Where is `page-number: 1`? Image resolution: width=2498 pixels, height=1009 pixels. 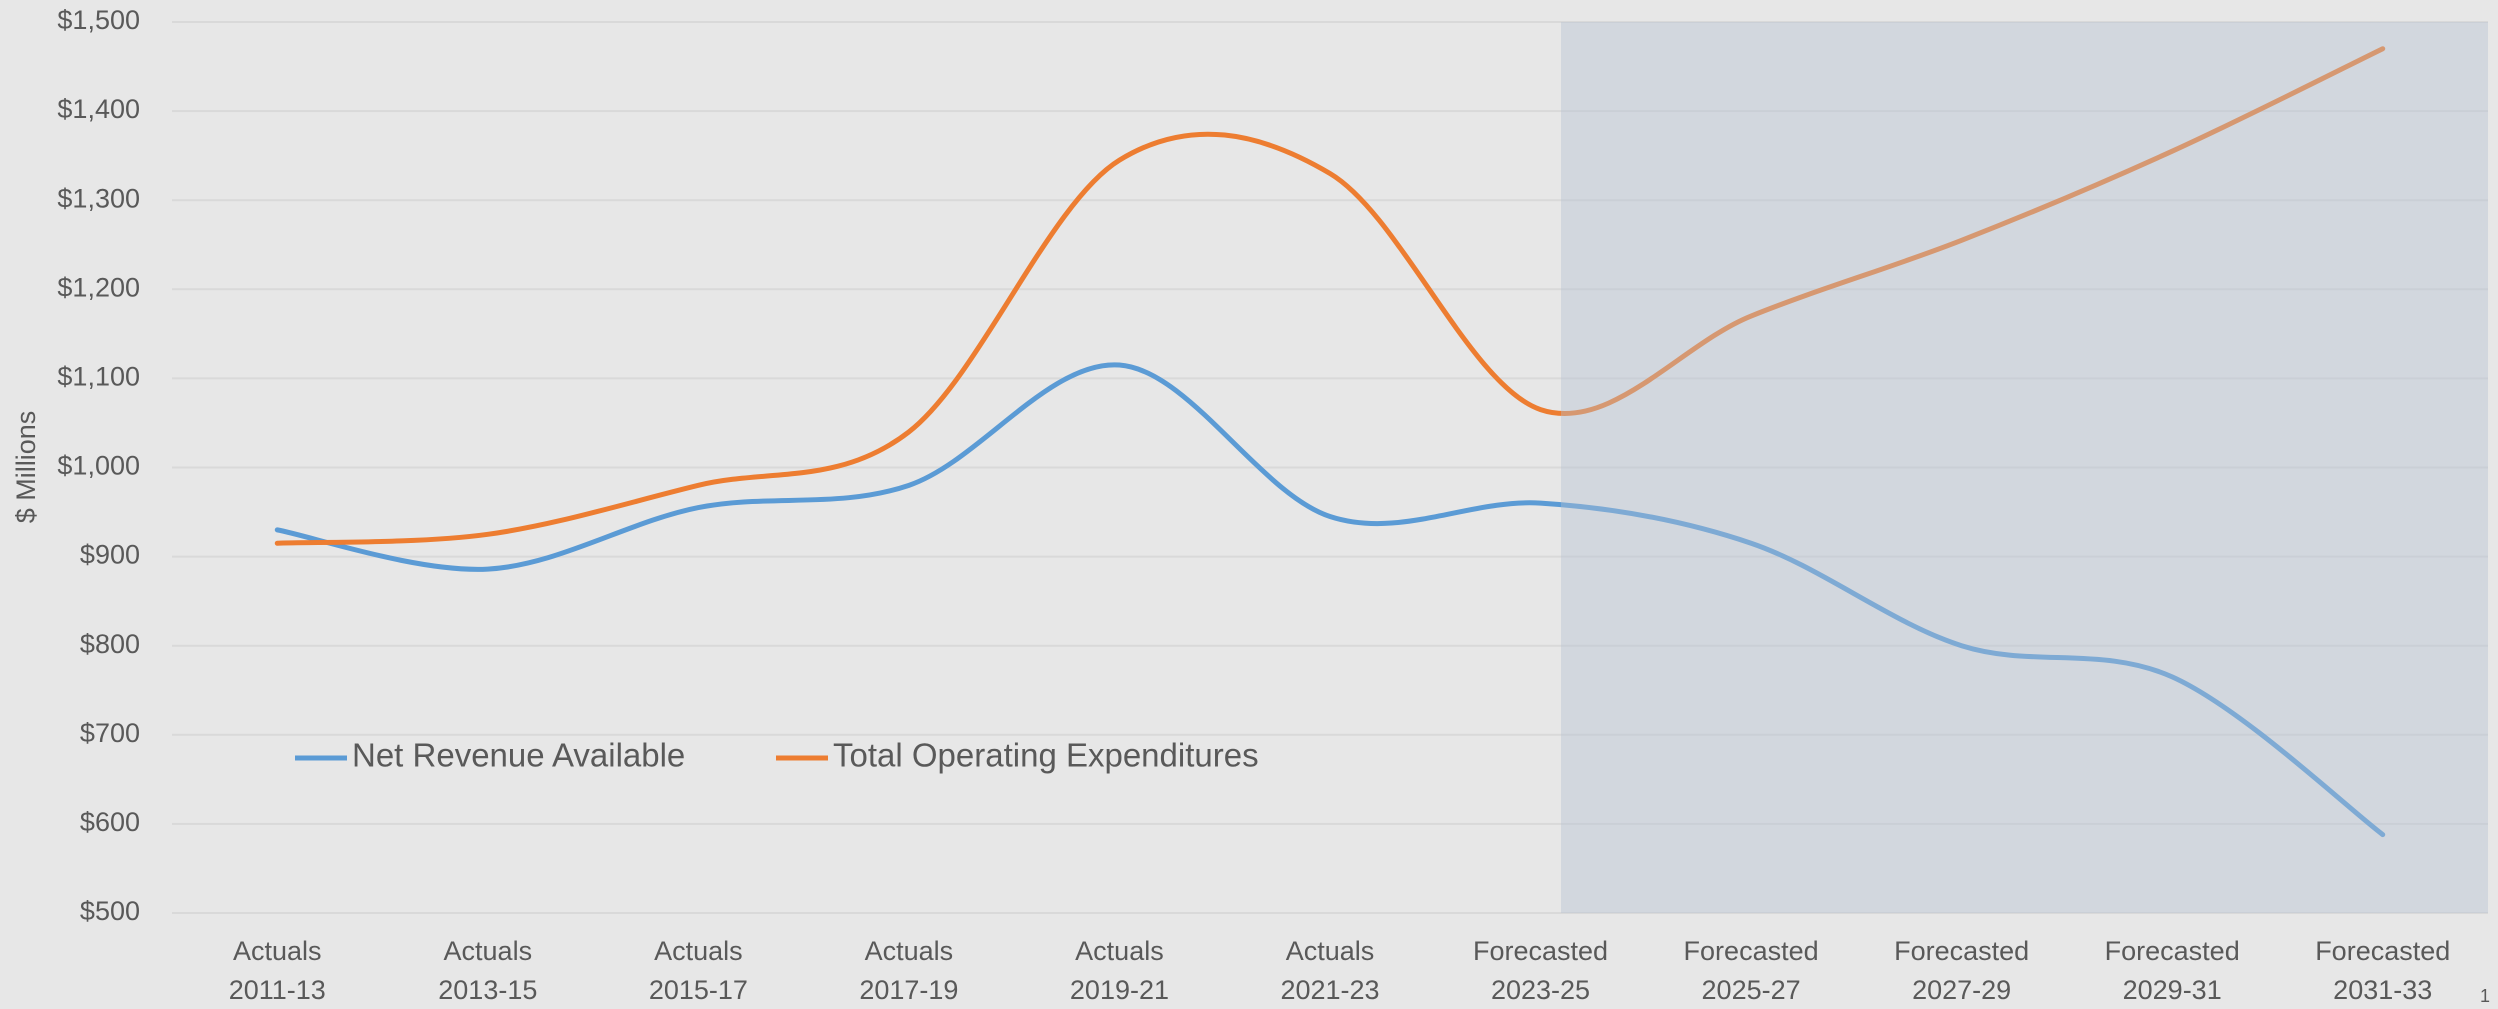 page-number: 1 is located at coordinates (2485, 996).